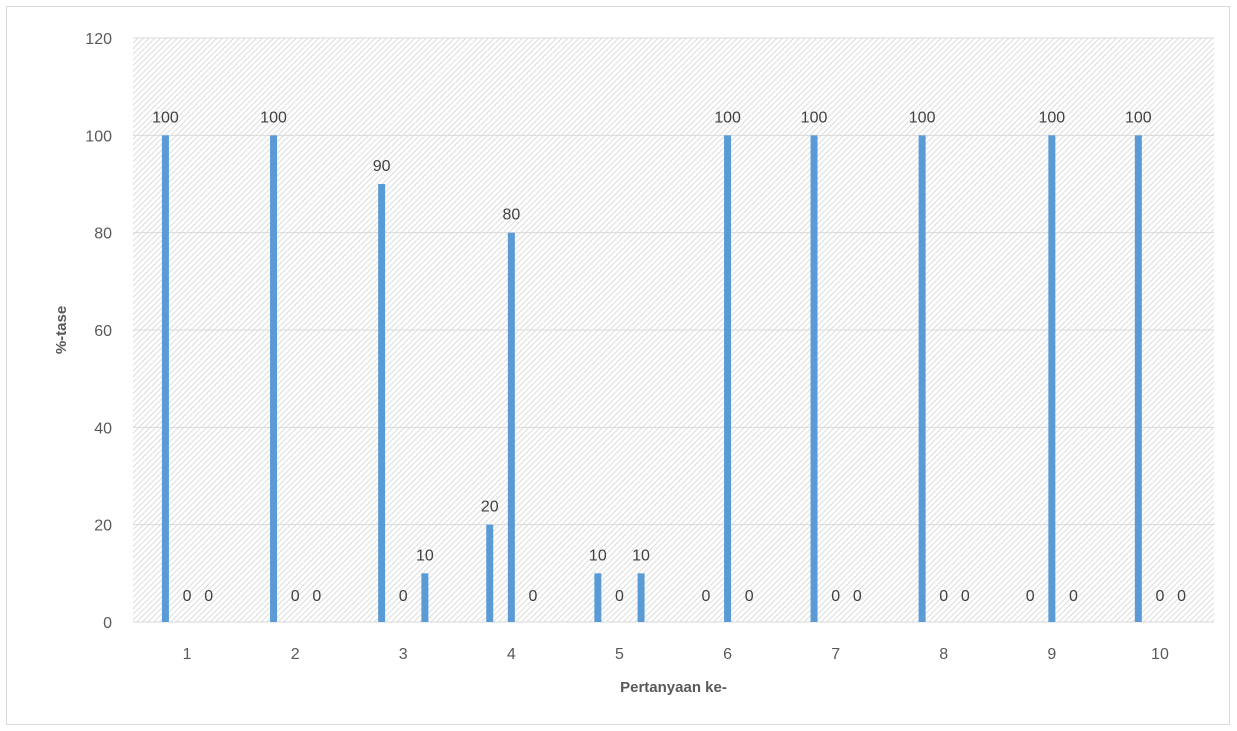 This screenshot has height=731, width=1237. Describe the element at coordinates (295, 654) in the screenshot. I see `x-tick-label: 2` at that location.